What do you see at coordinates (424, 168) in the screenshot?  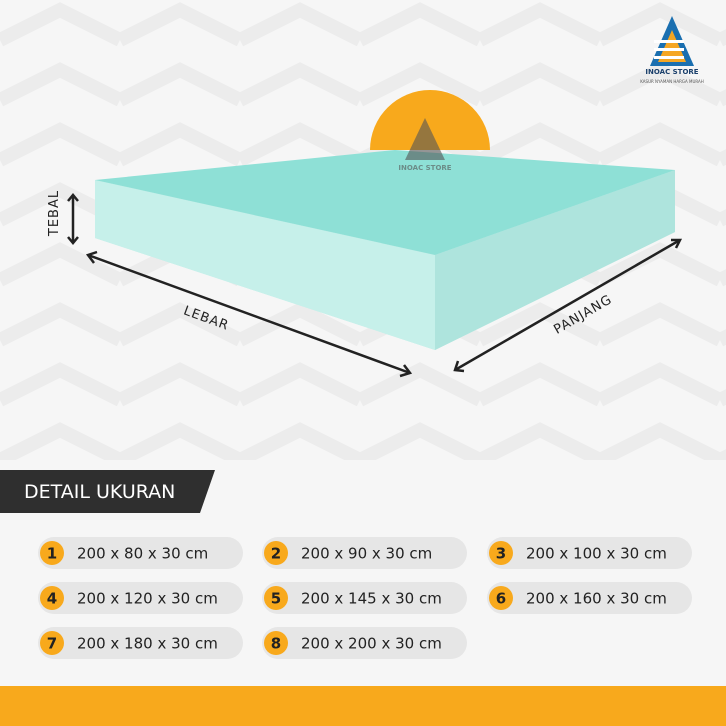 I see `watermark-name: INOAC STORE` at bounding box center [424, 168].